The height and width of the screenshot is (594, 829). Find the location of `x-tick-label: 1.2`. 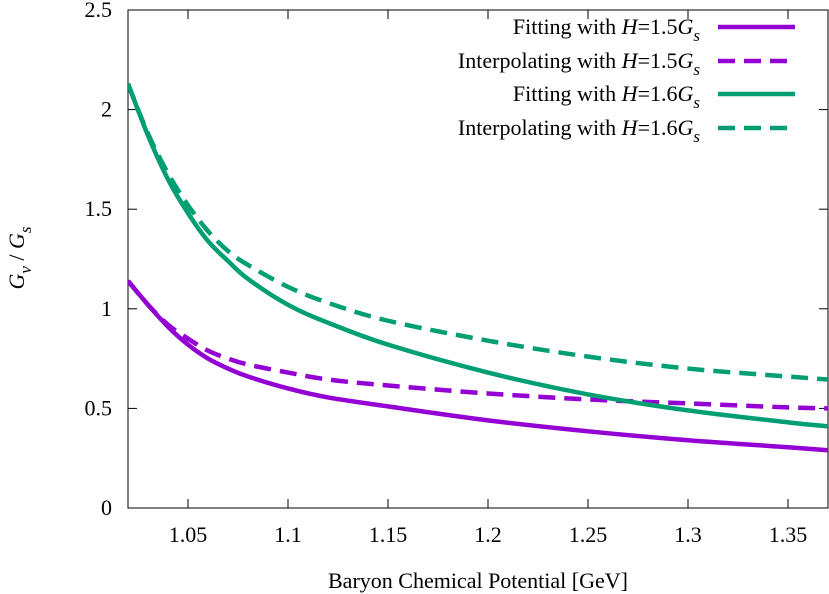

x-tick-label: 1.2 is located at coordinates (488, 534).